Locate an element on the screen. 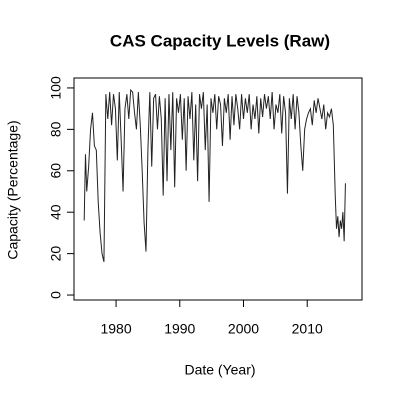  y-tick-label: 40 is located at coordinates (56, 212).